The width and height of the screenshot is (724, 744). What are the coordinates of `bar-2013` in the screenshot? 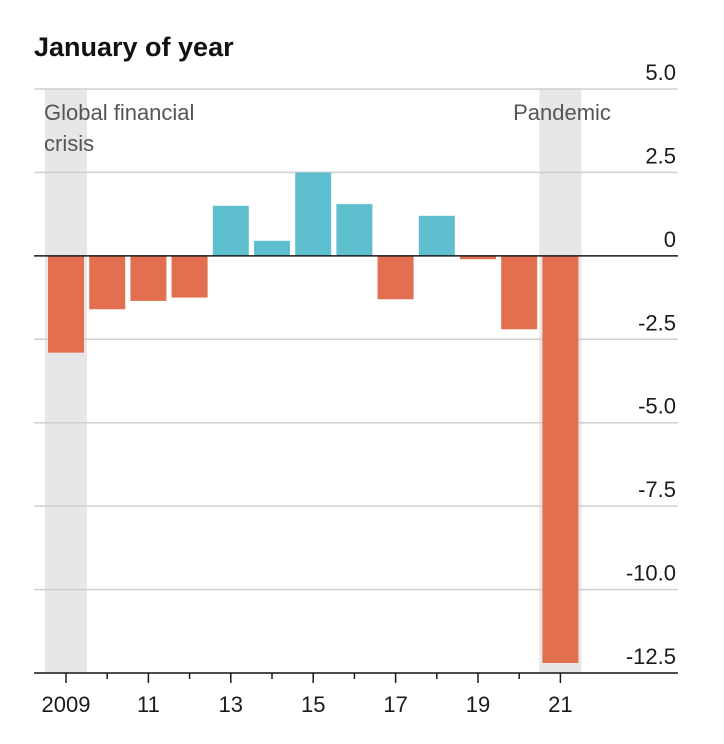 It's located at (230, 230).